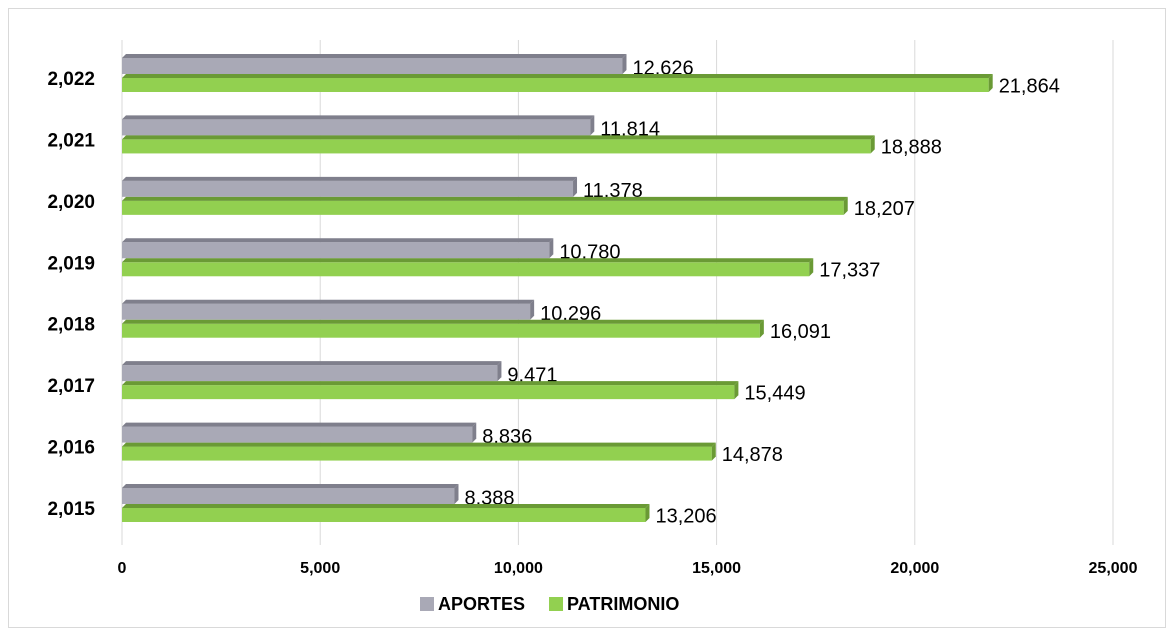 This screenshot has width=1175, height=637. Describe the element at coordinates (1113, 568) in the screenshot. I see `x-tick-label: 25,000` at that location.